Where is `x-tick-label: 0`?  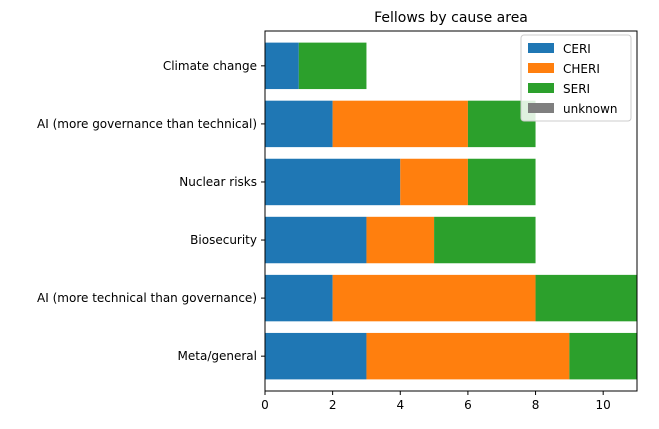 x-tick-label: 0 is located at coordinates (265, 405).